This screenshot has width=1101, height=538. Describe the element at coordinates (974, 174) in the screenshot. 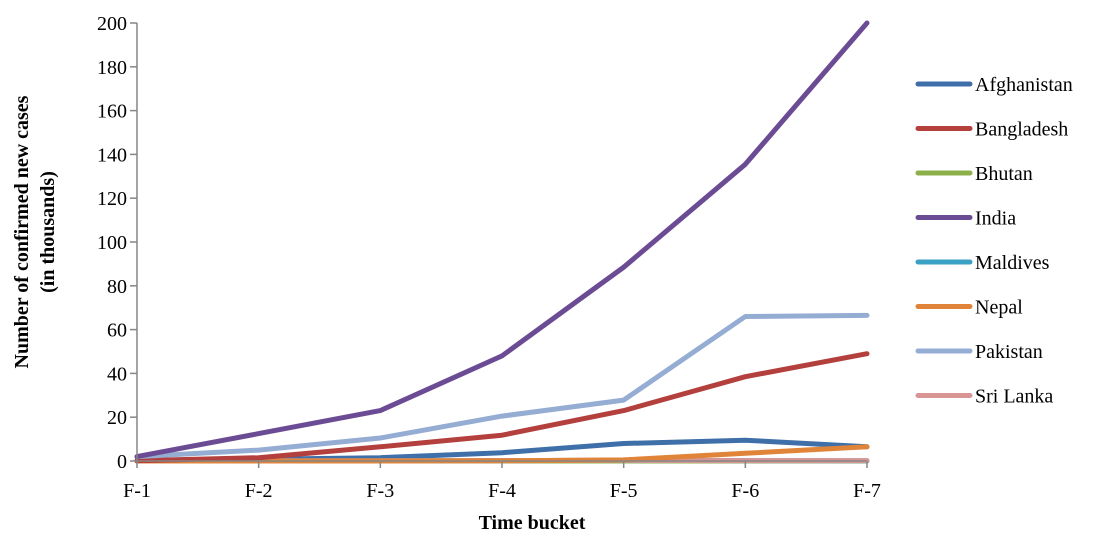

I see `legend-item-bhutan: Bhutan` at that location.